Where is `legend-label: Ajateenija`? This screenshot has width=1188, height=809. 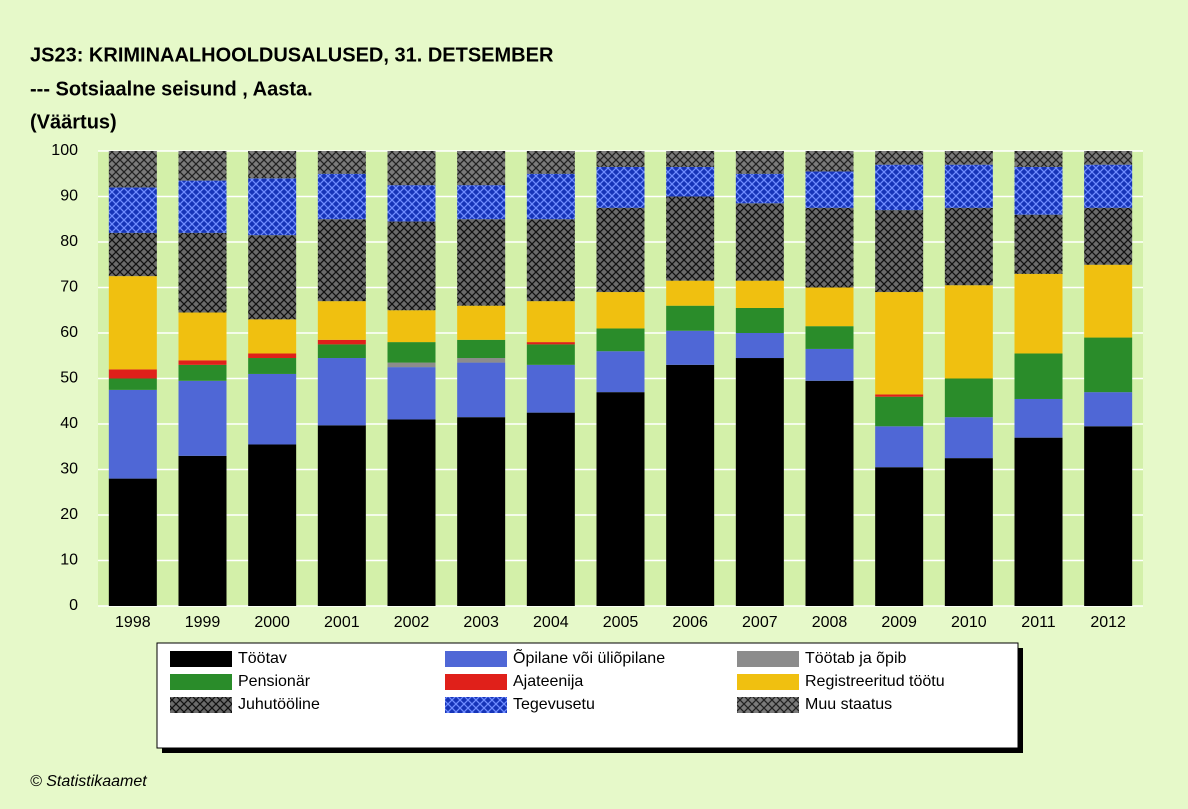
legend-label: Ajateenija is located at coordinates (548, 681).